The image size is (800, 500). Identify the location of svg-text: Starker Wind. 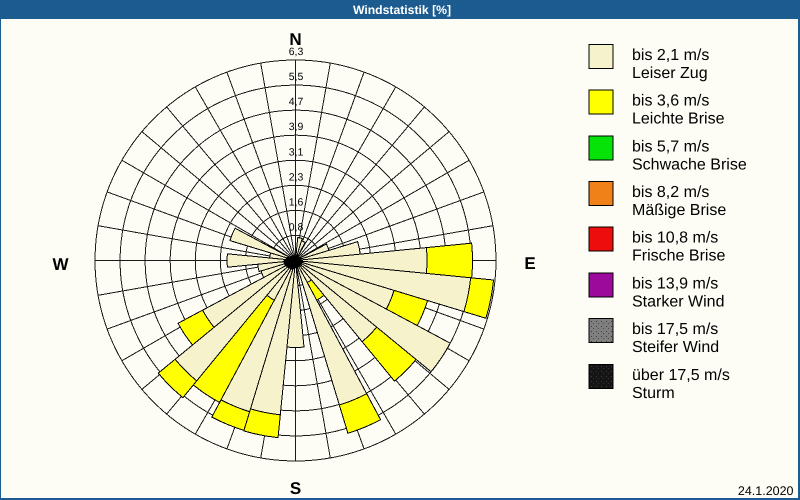
(678, 301).